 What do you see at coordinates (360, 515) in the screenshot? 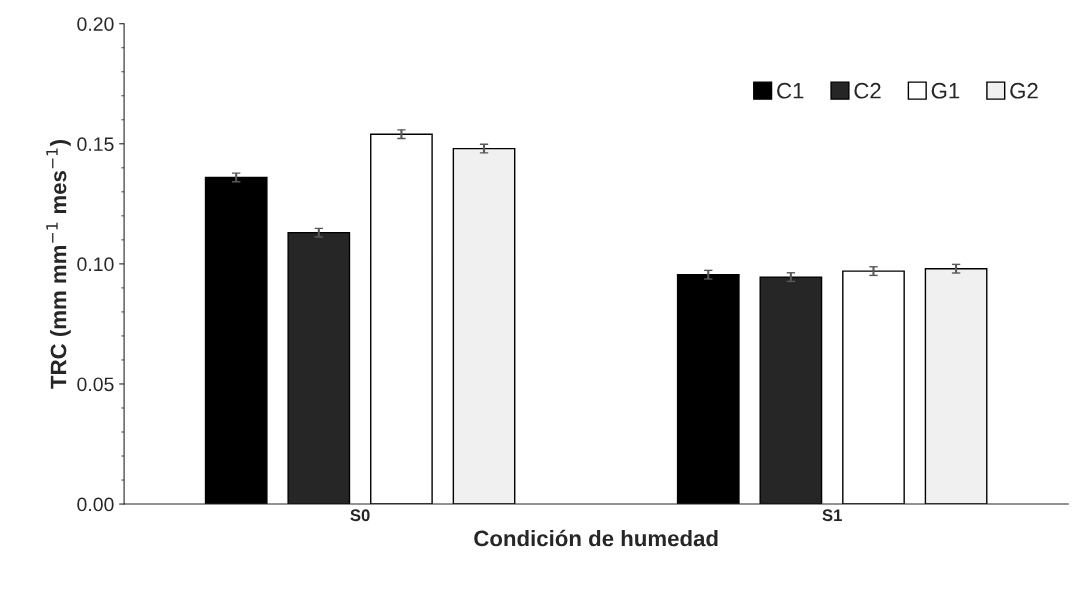
I see `x-tick-label: S0` at bounding box center [360, 515].